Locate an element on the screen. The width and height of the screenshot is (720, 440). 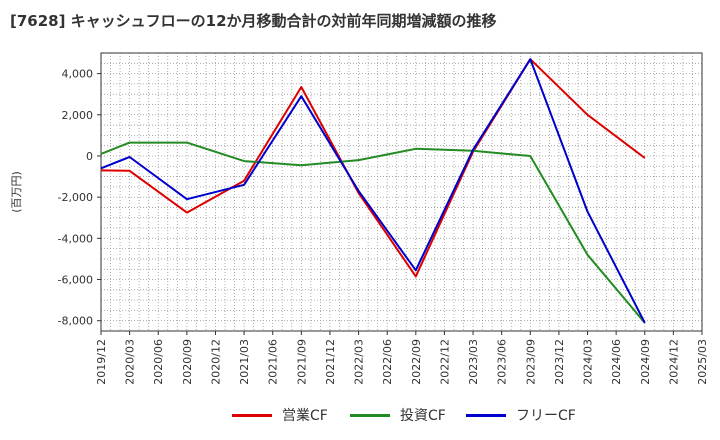
x-tick-label: 2022/12 is located at coordinates (444, 362).